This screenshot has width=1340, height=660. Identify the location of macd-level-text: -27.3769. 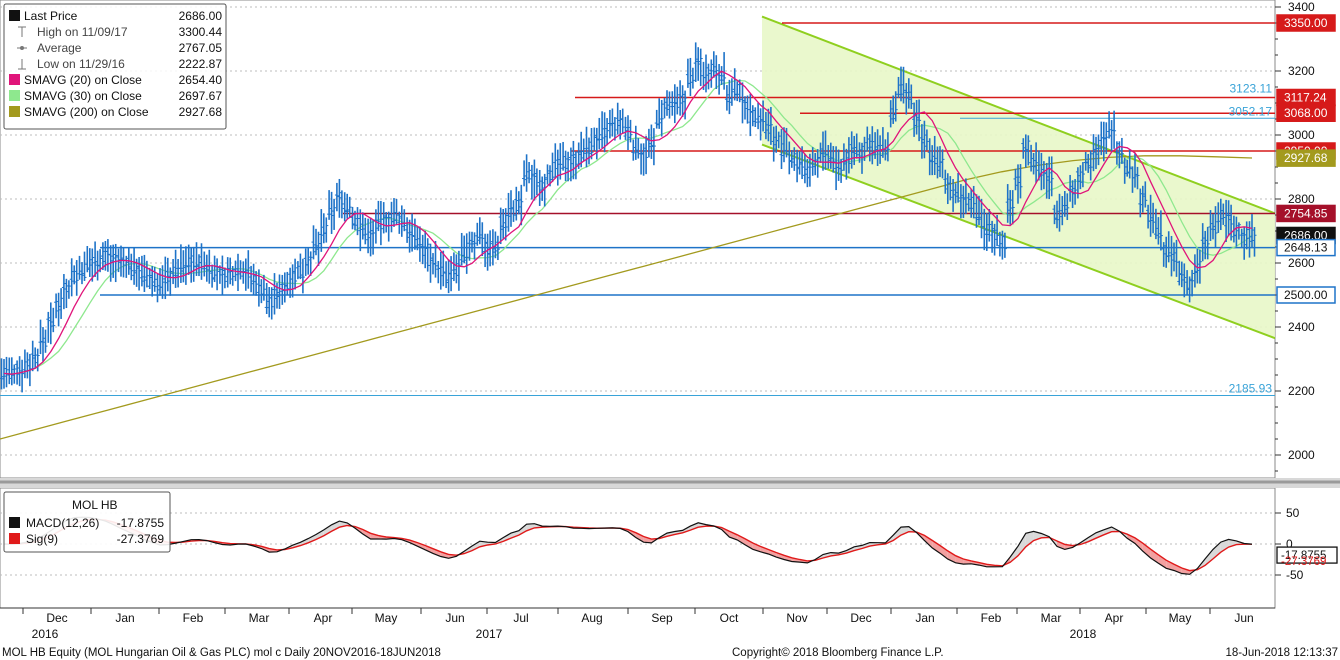
(1303, 562).